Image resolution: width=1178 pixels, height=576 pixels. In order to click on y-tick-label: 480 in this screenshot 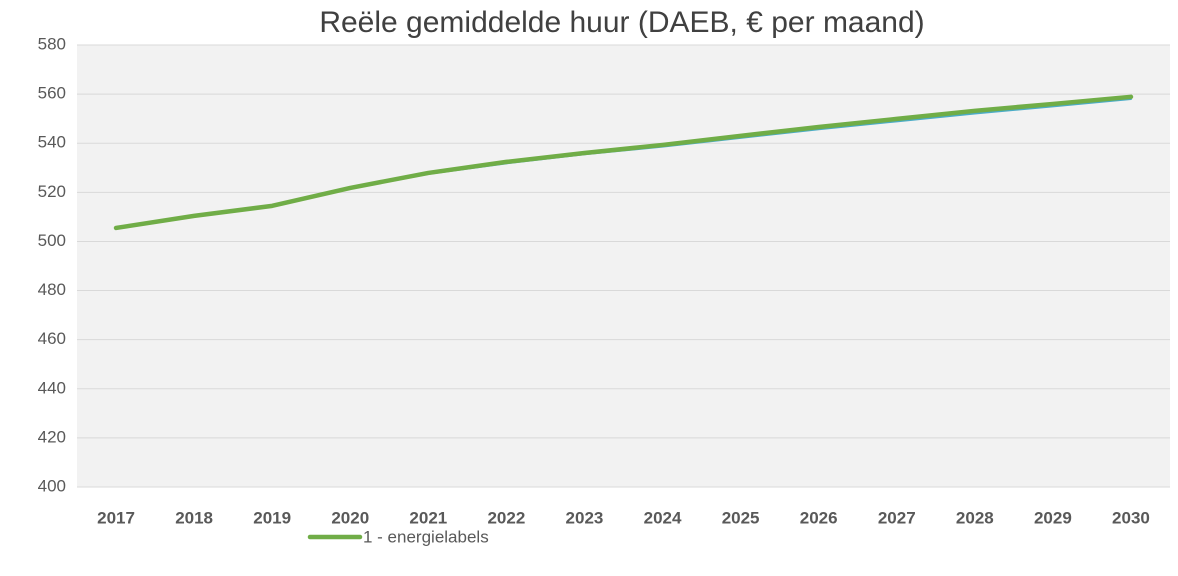, I will do `click(52, 289)`.